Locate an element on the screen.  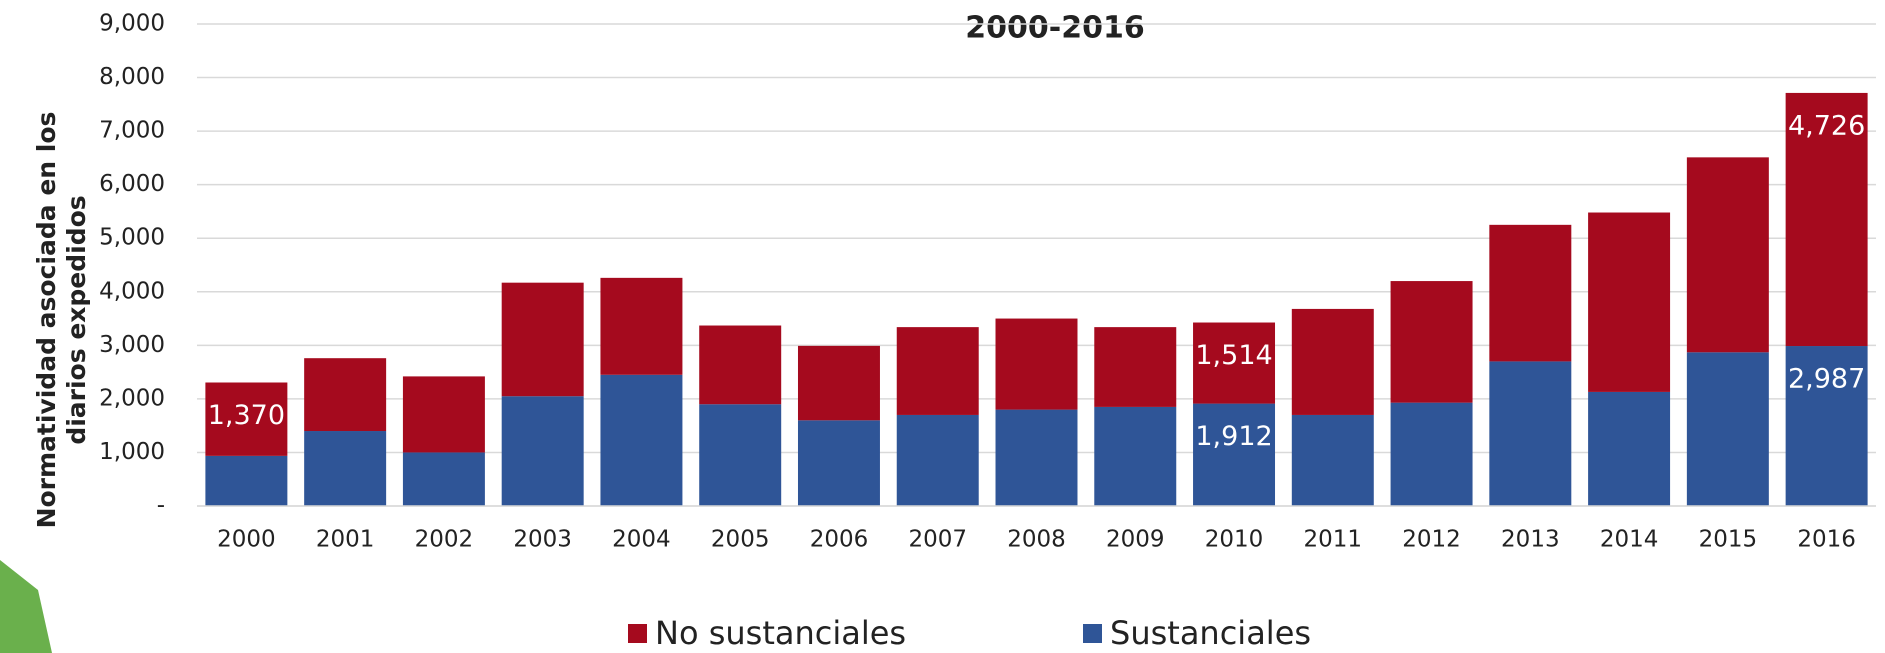
y-tick-label: 6,000 is located at coordinates (132, 184).